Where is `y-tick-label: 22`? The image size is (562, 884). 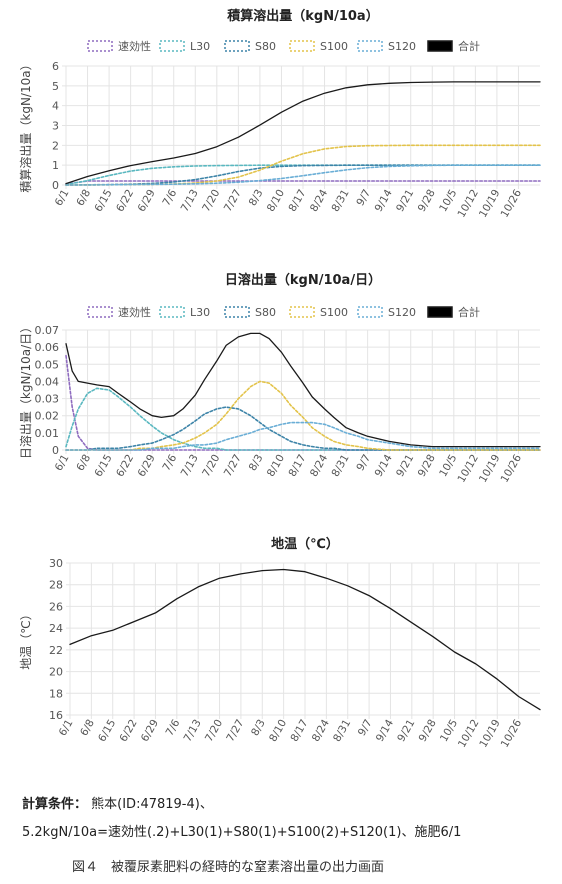 y-tick-label: 22 is located at coordinates (56, 650).